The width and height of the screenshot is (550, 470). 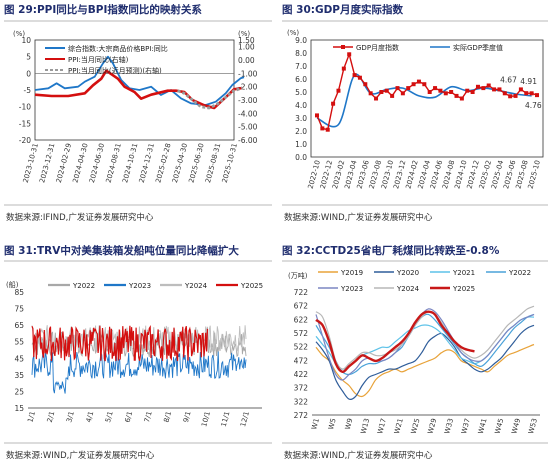 What do you see at coordinates (230, 162) in the screenshot?
I see `x-tick-label: 2025-10-31` at bounding box center [230, 162].